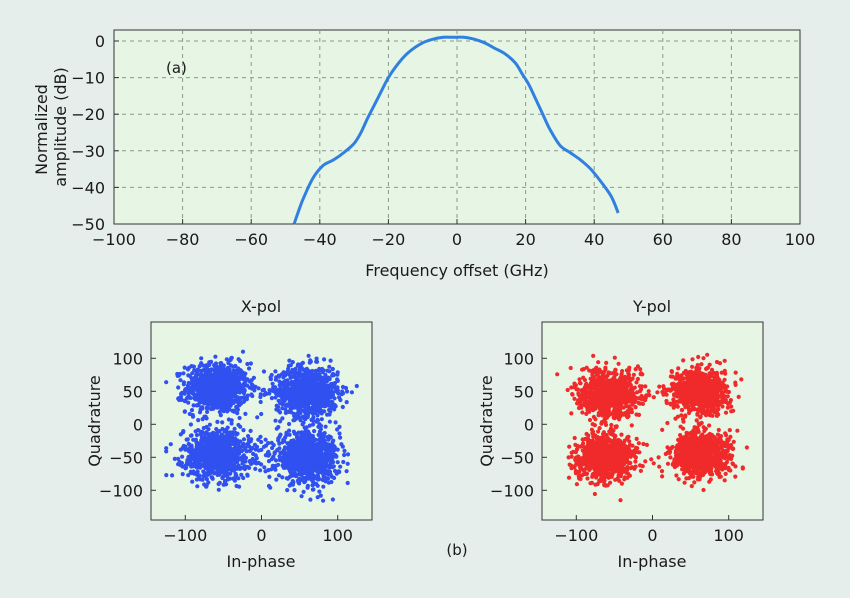 The height and width of the screenshot is (598, 850). What do you see at coordinates (457, 239) in the screenshot?
I see `spectrum-x-tick-label: 0` at bounding box center [457, 239].